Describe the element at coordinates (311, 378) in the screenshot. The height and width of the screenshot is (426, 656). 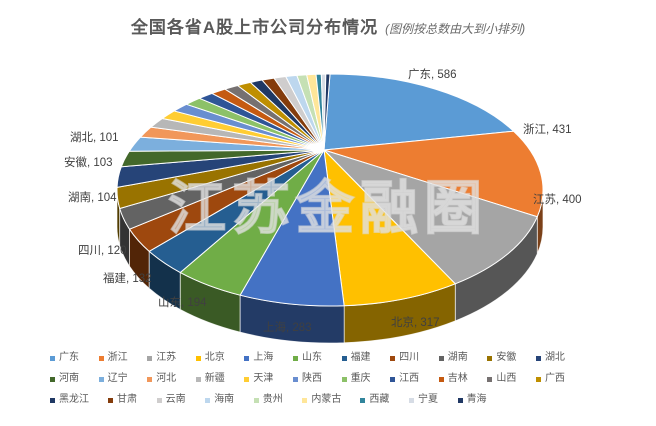
I see `legend-label-陕西: 陕西` at that location.